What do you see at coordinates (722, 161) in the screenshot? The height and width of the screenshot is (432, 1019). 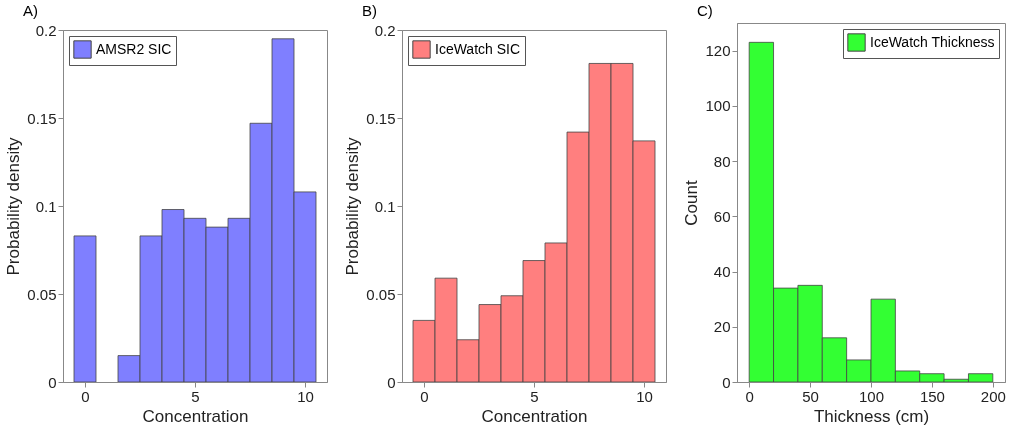 I see `y-tick-label: 80` at bounding box center [722, 161].